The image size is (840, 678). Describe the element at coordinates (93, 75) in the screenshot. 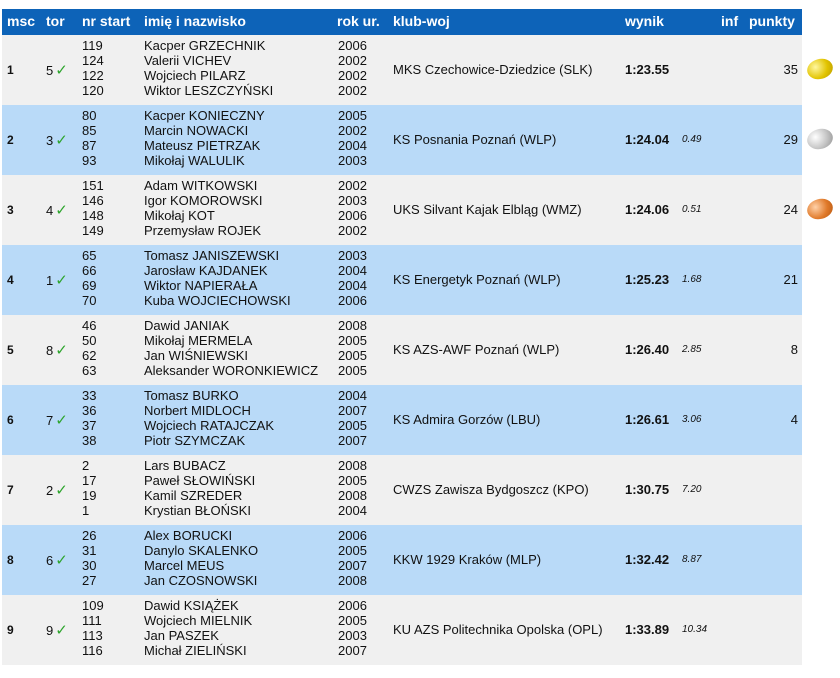

I see `start-number: 122` at that location.